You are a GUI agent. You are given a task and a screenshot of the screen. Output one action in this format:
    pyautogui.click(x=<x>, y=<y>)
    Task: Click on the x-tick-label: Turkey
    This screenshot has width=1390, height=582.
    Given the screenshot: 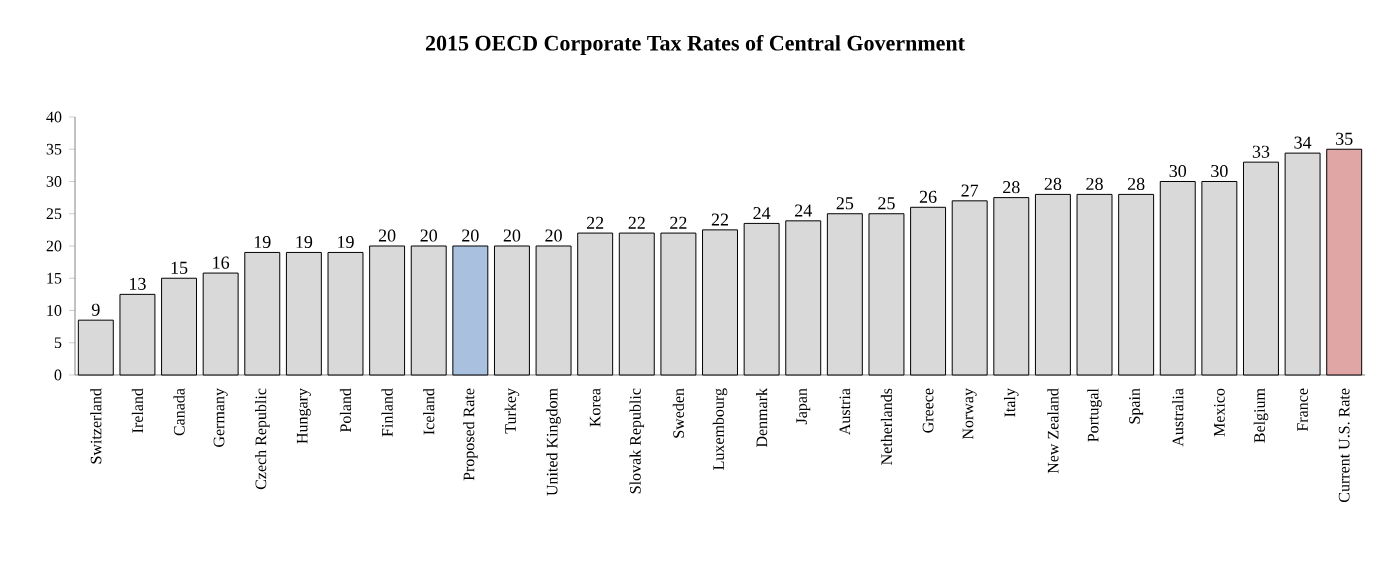 What is the action you would take?
    pyautogui.click(x=512, y=411)
    